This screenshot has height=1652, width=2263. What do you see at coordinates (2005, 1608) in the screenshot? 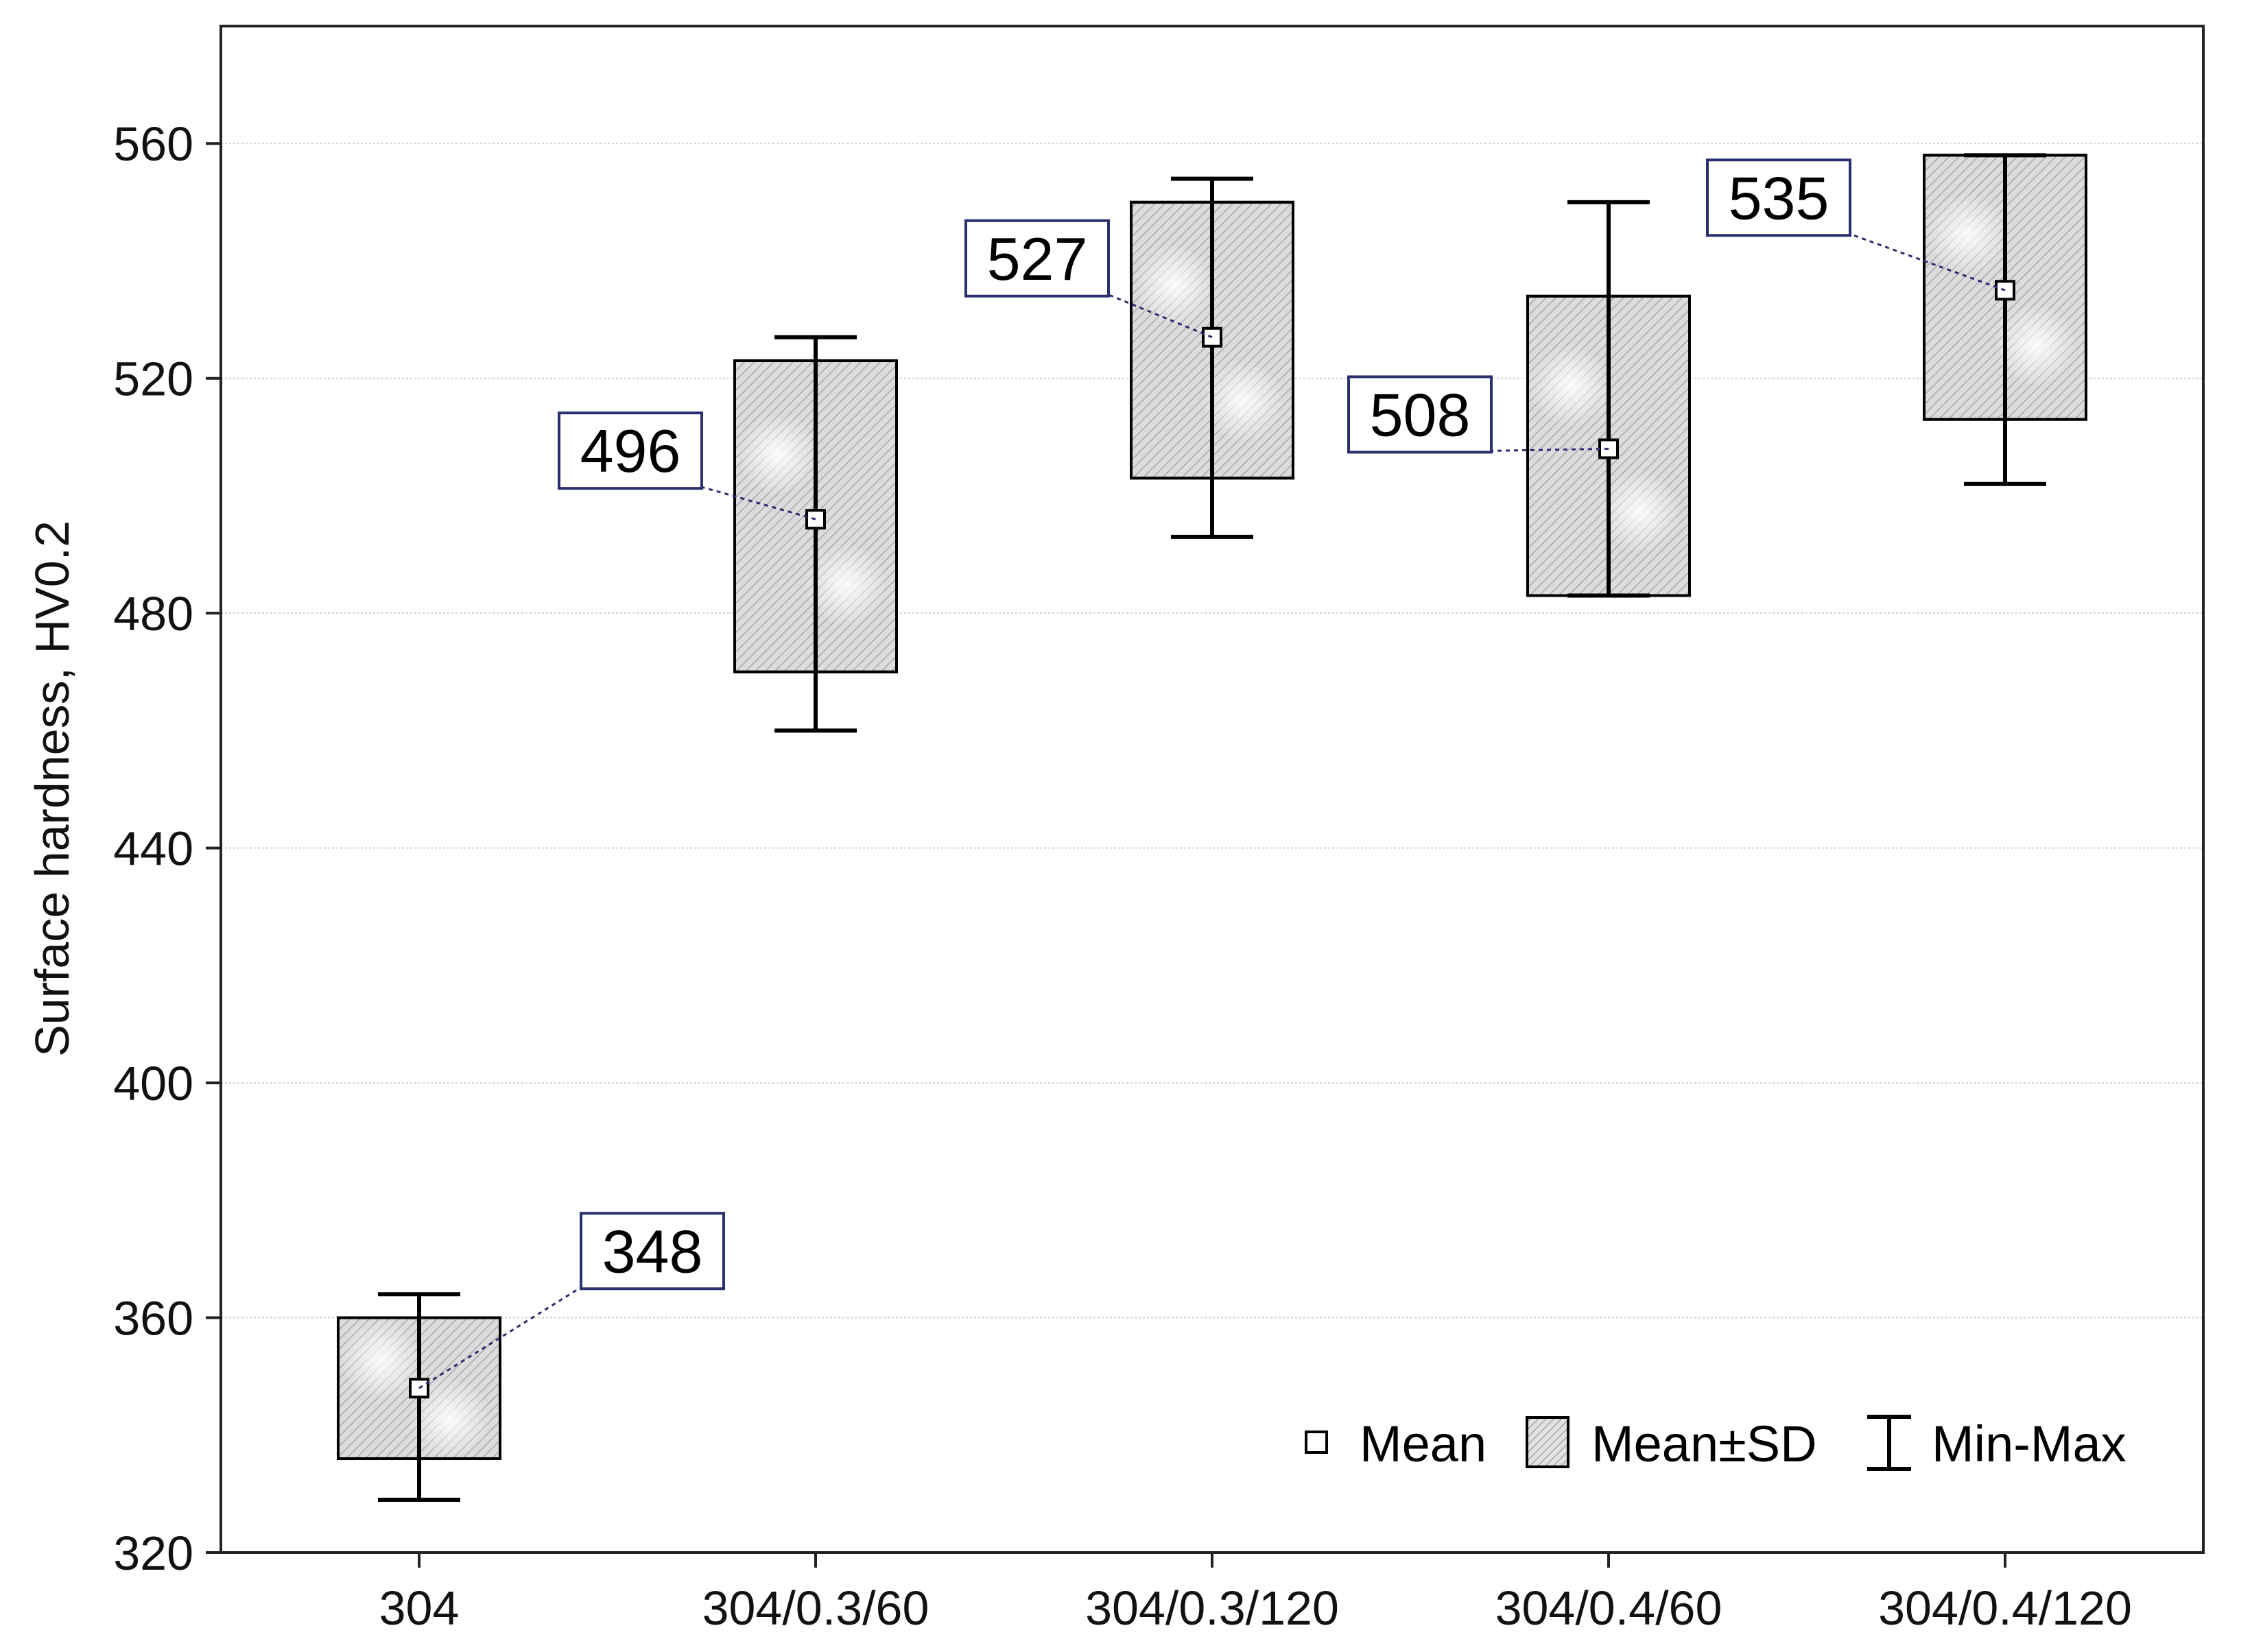
I see `x-tick-label: 304/0.4/120` at bounding box center [2005, 1608].